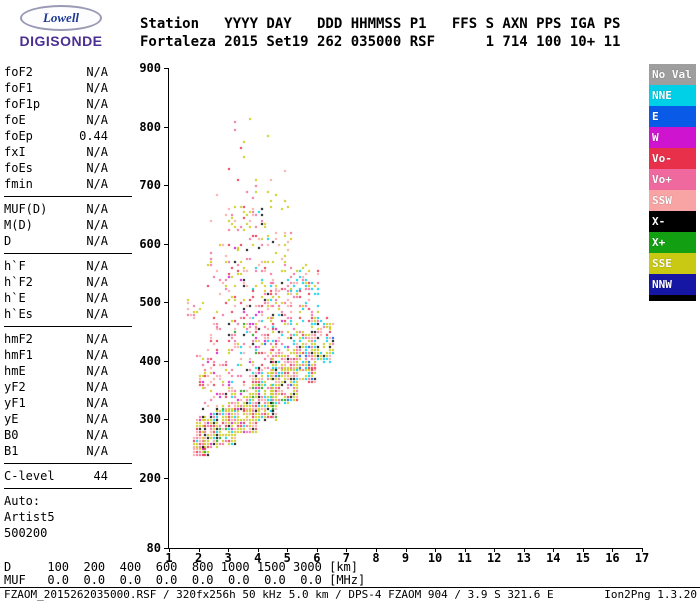 This screenshot has height=601, width=700. Describe the element at coordinates (56, 104) in the screenshot. I see `parameter-row: foF1p N/A` at that location.